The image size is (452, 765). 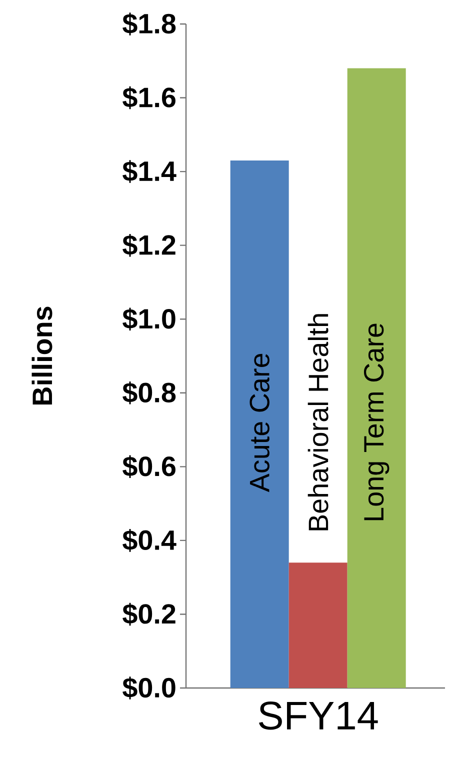 I want to click on series-label: Acute Care, so click(x=260, y=423).